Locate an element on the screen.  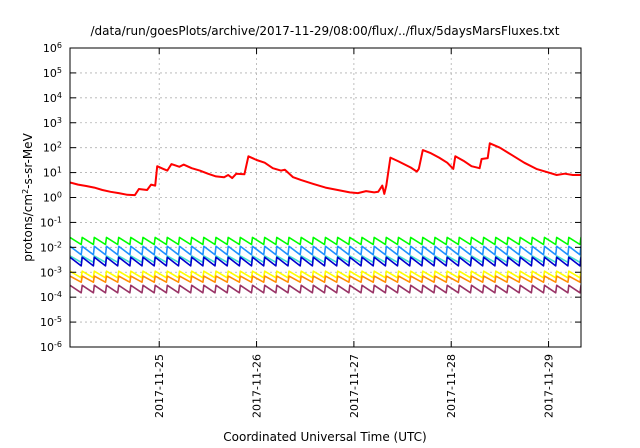
y-tick-label: 10⁰ is located at coordinates (52, 197).